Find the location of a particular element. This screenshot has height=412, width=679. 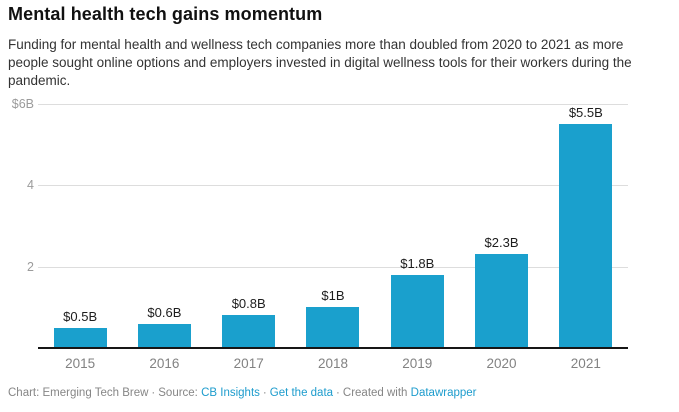

bar-value-label: $0.5B is located at coordinates (80, 316).